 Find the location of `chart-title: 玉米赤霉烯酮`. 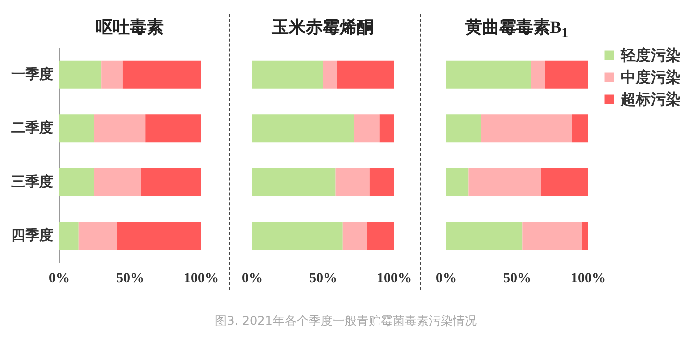

chart-title: 玉米赤霉烯酮 is located at coordinates (323, 28).